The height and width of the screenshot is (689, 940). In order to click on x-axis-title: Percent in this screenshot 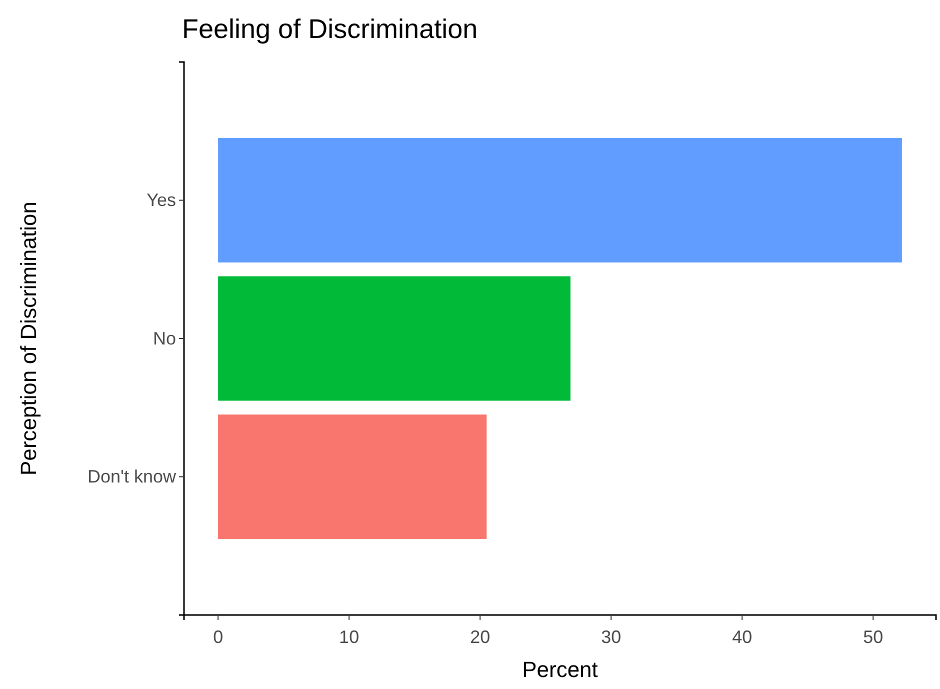, I will do `click(560, 669)`.